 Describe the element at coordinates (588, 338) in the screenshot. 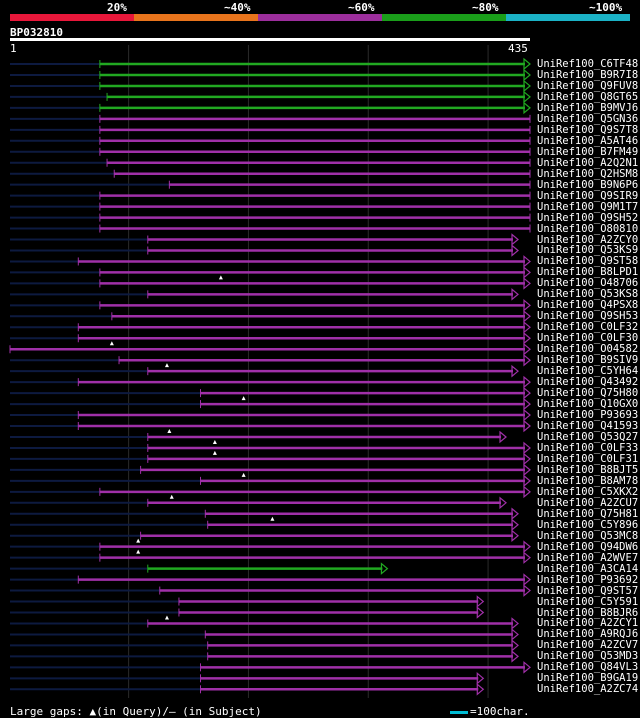

I see `hit-label: UniRef100_C0LF30` at that location.